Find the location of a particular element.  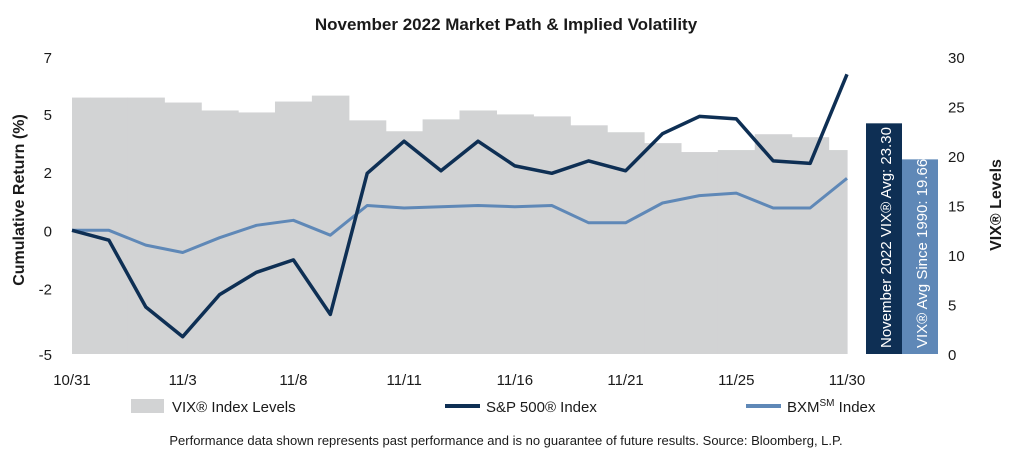

right-tick-label: 25 is located at coordinates (956, 108).